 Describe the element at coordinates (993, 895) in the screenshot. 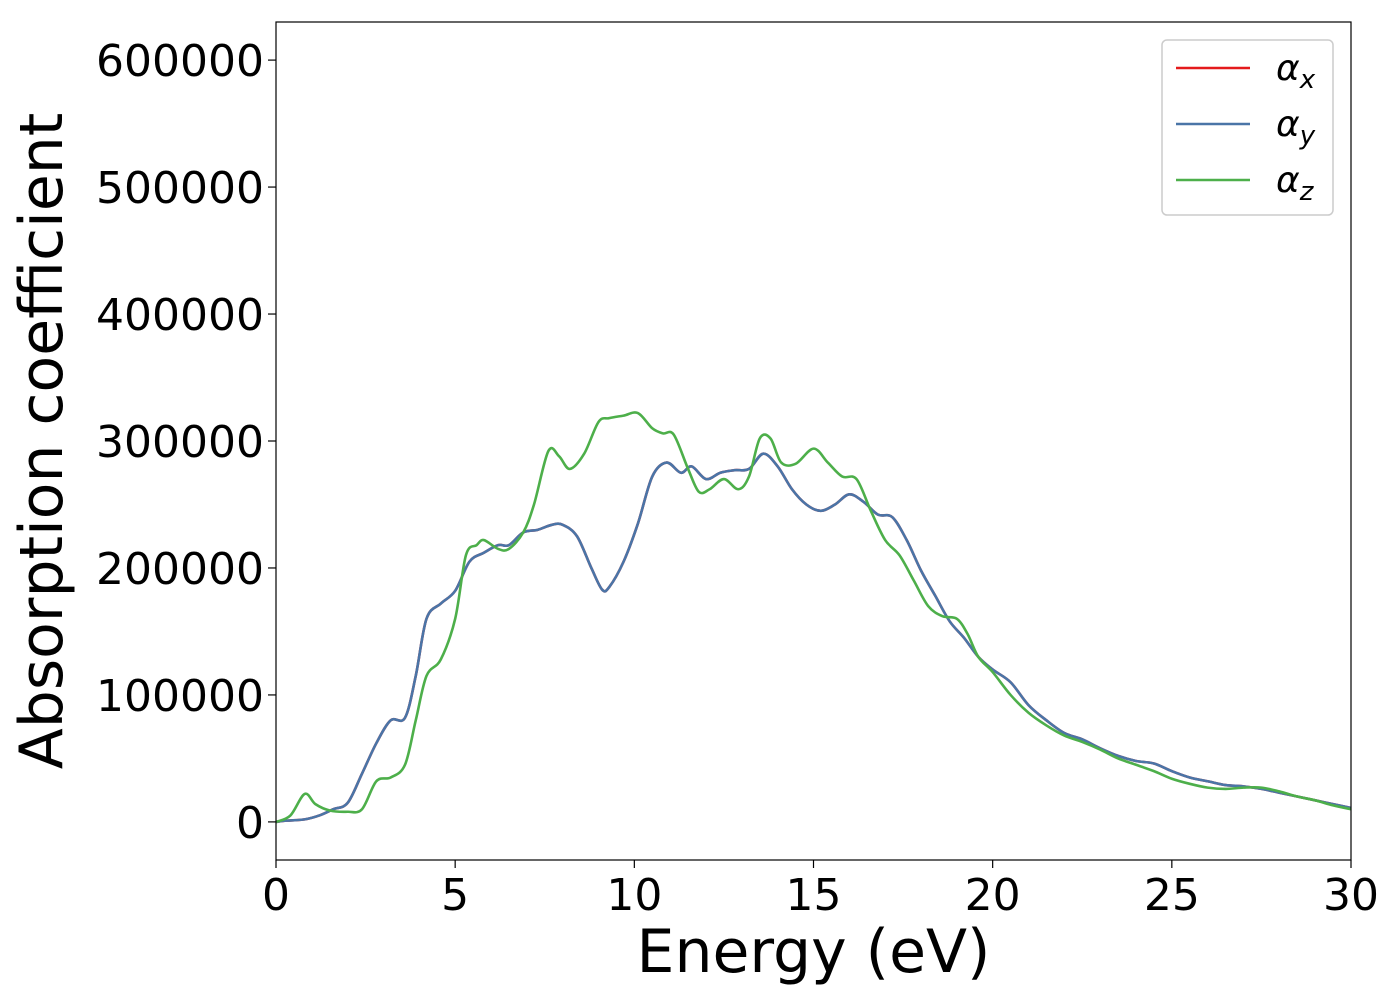

I see `x-tick-label: 20` at that location.